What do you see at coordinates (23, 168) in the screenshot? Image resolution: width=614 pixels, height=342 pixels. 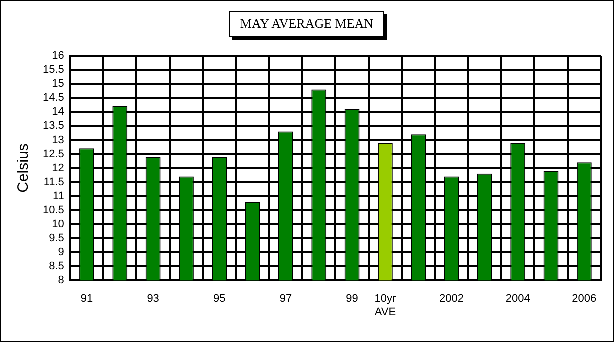 I see `y-axis-title: Celsius` at bounding box center [23, 168].